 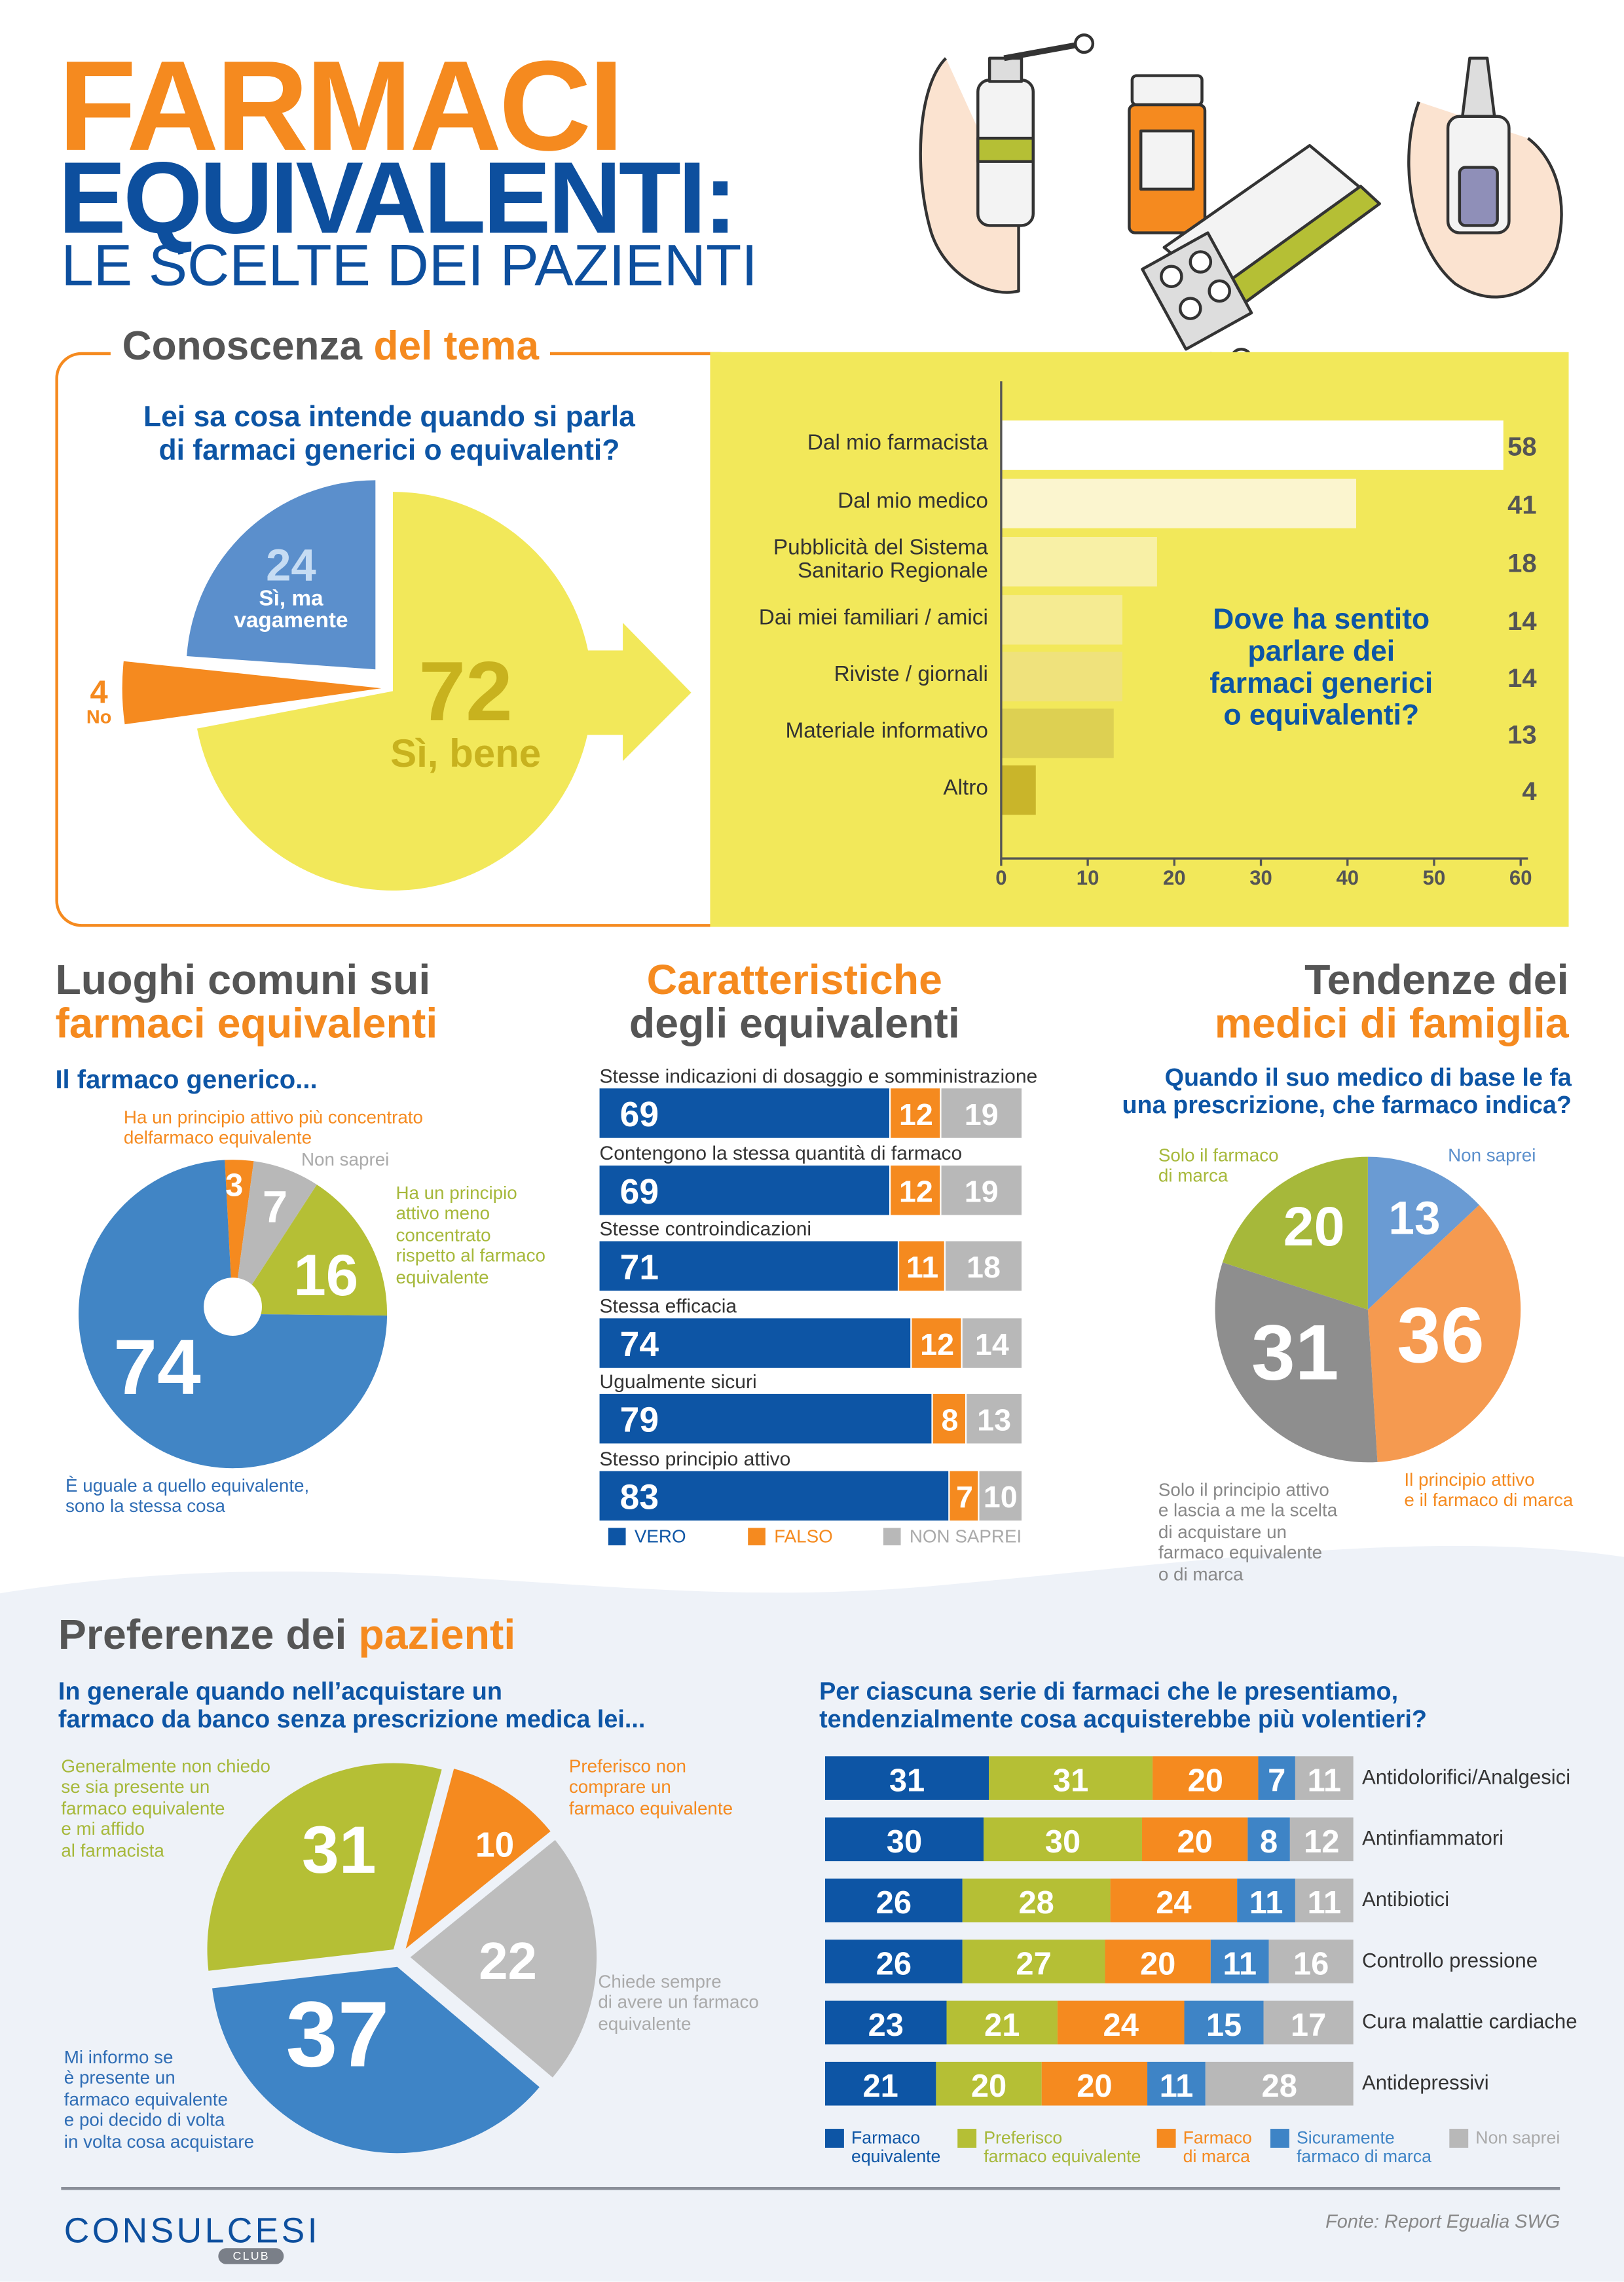 What do you see at coordinates (324, 1867) in the screenshot?
I see `pie-slice-non-chiedo` at bounding box center [324, 1867].